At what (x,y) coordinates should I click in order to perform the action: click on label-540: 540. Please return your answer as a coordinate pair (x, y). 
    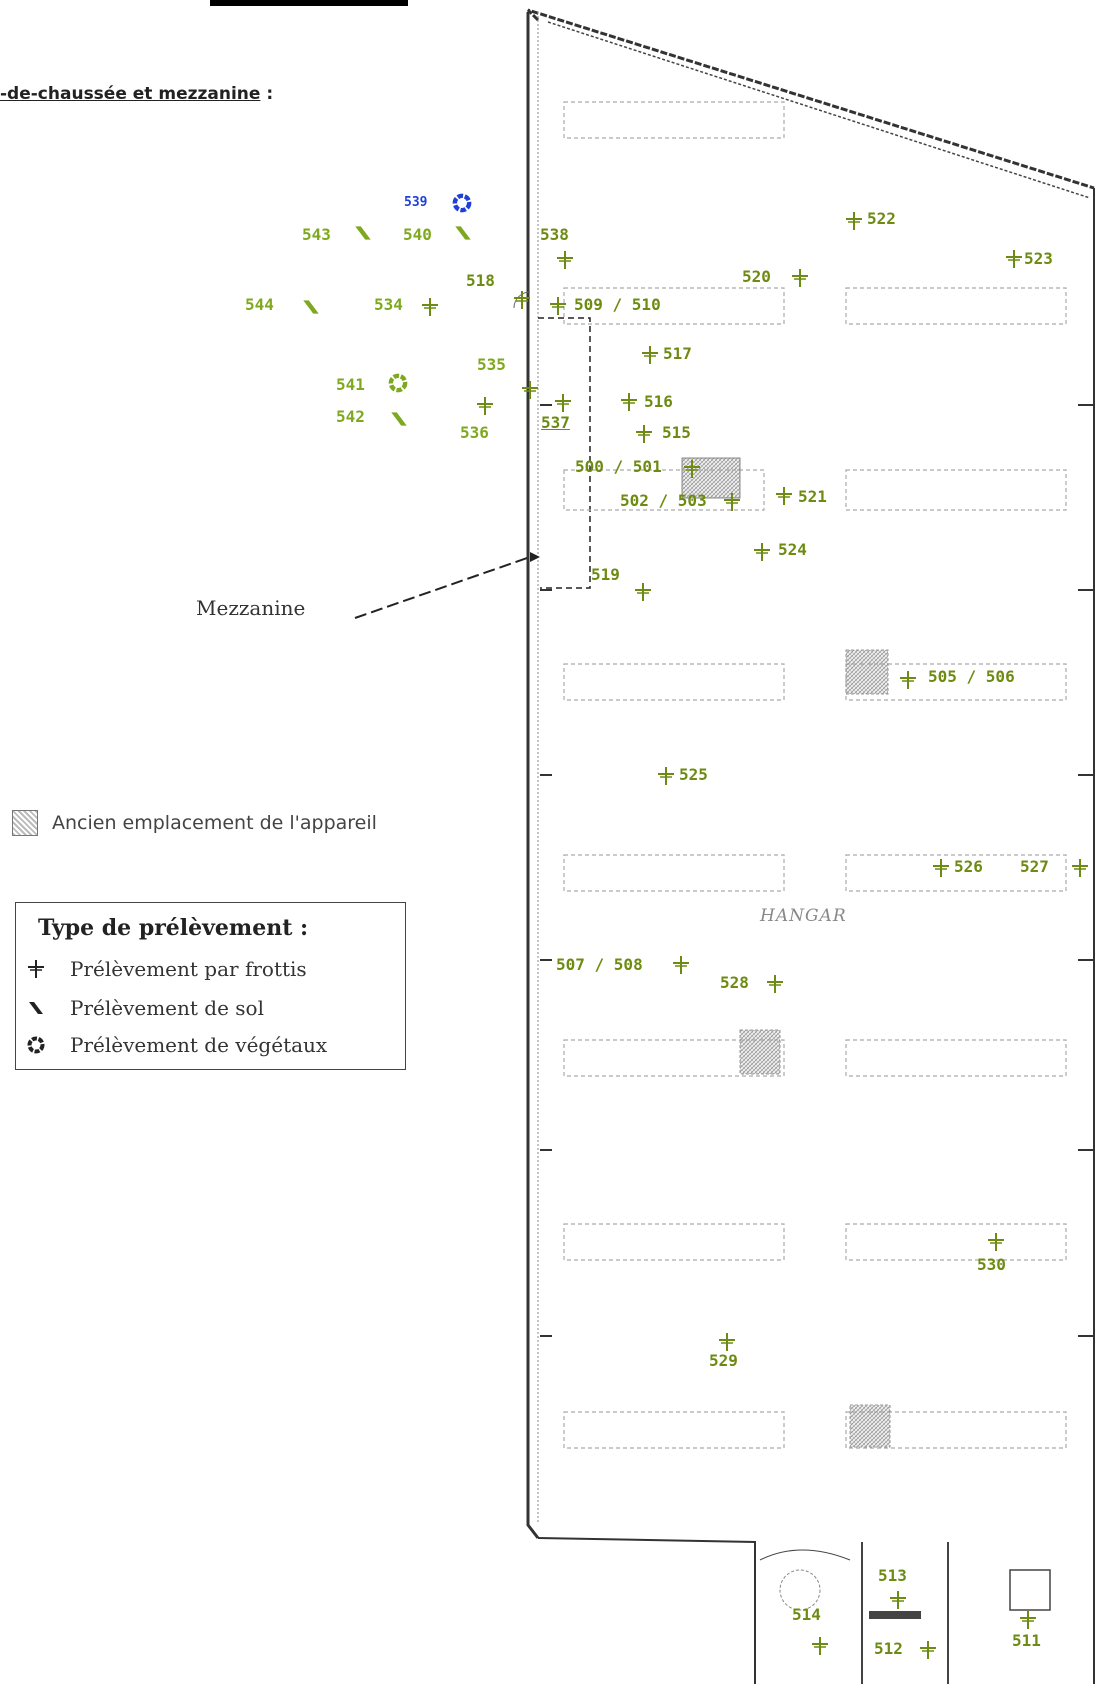
    Looking at the image, I should click on (417, 234).